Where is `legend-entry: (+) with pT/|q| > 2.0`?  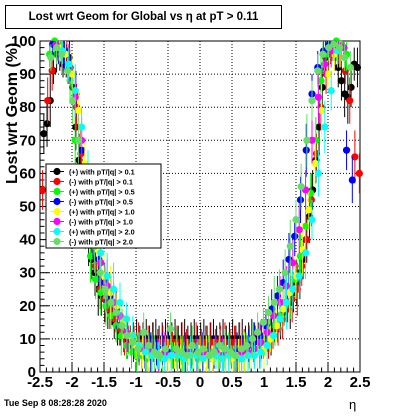
legend-entry: (+) with pT/|q| > 2.0 is located at coordinates (102, 232).